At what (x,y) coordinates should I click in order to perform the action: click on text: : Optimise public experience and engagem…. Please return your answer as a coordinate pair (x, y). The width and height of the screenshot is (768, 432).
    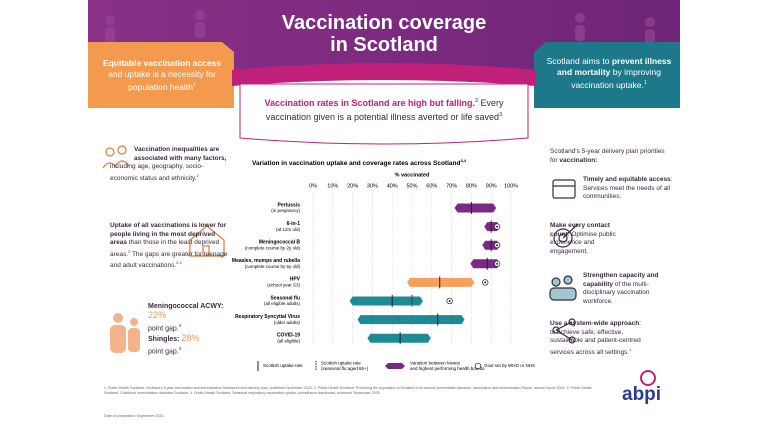
    Looking at the image, I should click on (583, 242).